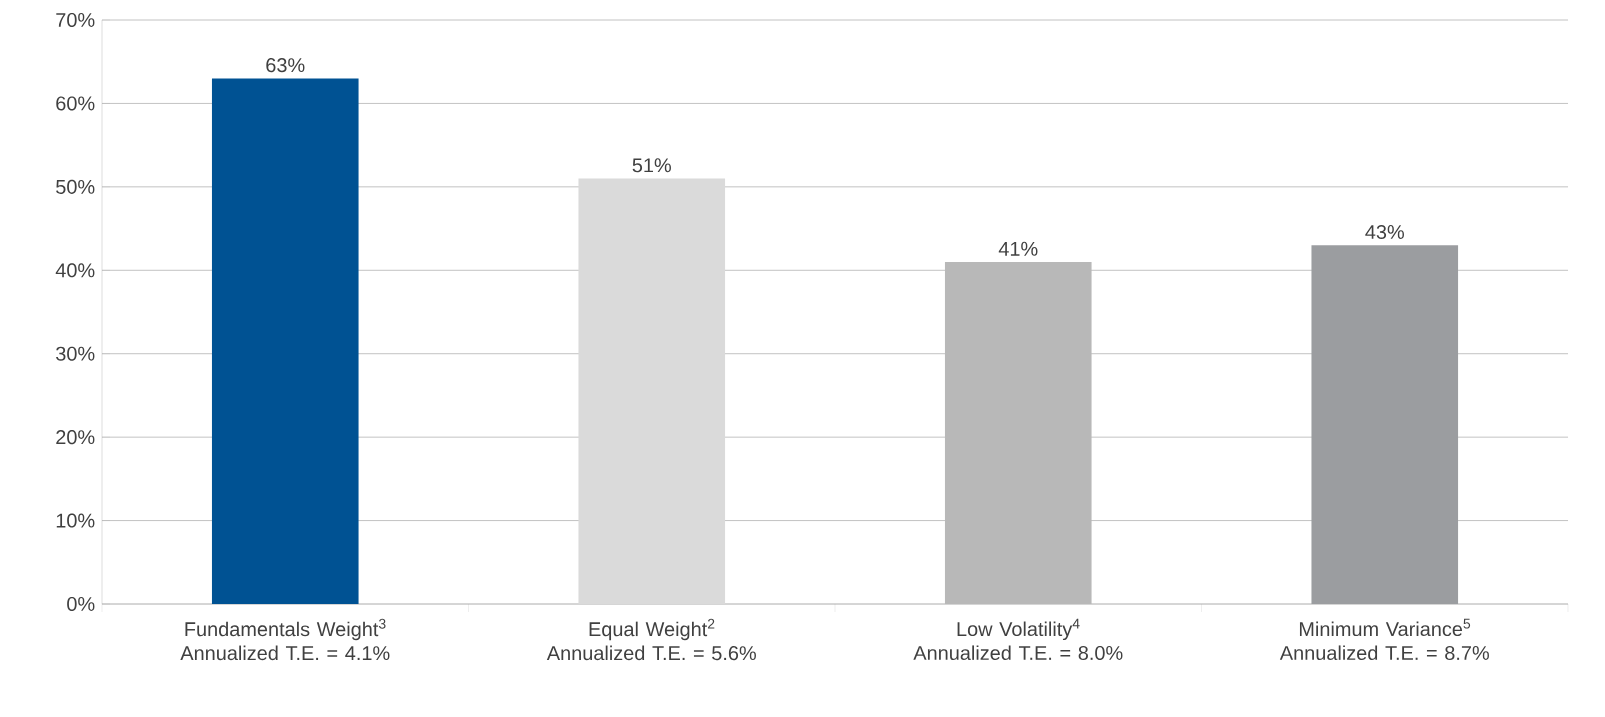 The image size is (1605, 717). Describe the element at coordinates (75, 186) in the screenshot. I see `y-tick-label: 50%` at that location.